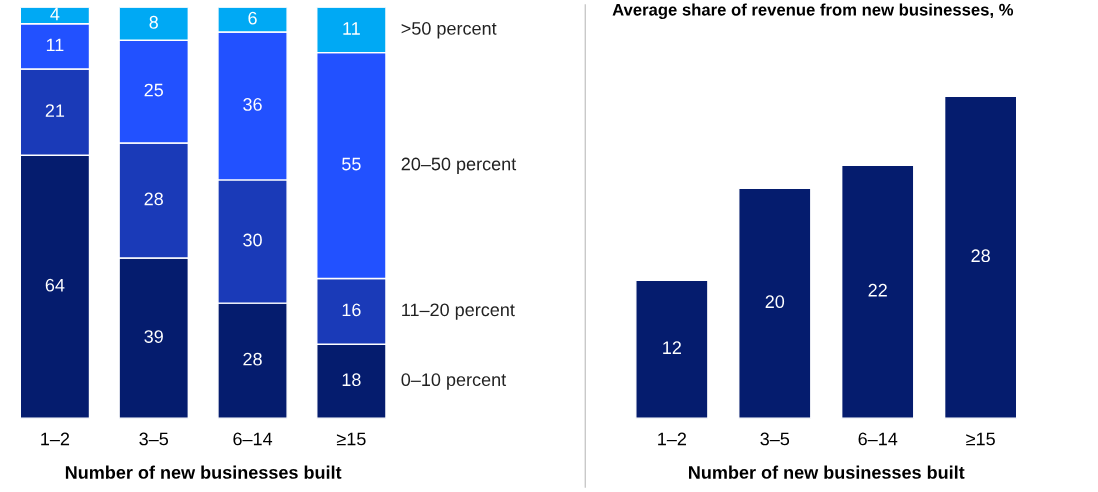 The image size is (1098, 492). I want to click on data-label: 39, so click(153, 336).